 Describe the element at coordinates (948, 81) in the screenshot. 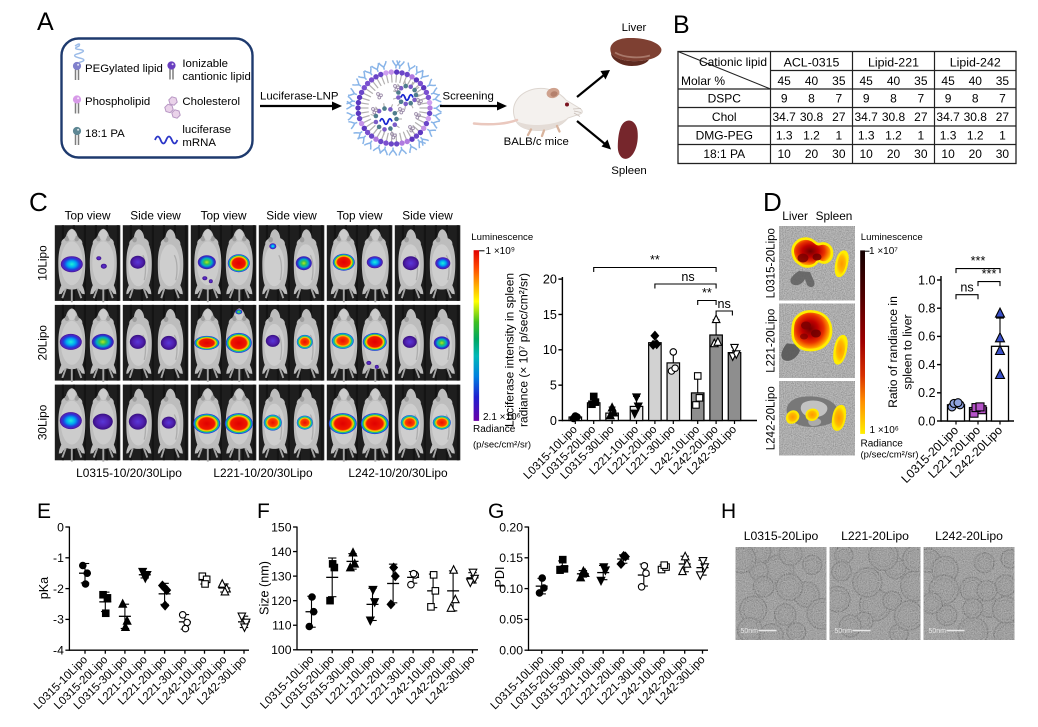

I see `svg-text: 45` at that location.